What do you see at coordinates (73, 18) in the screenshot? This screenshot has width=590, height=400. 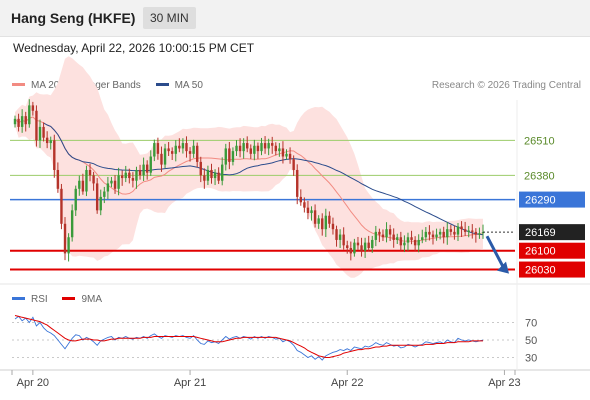 I see `instrument-title: Hang Seng (HKFE)` at bounding box center [73, 18].